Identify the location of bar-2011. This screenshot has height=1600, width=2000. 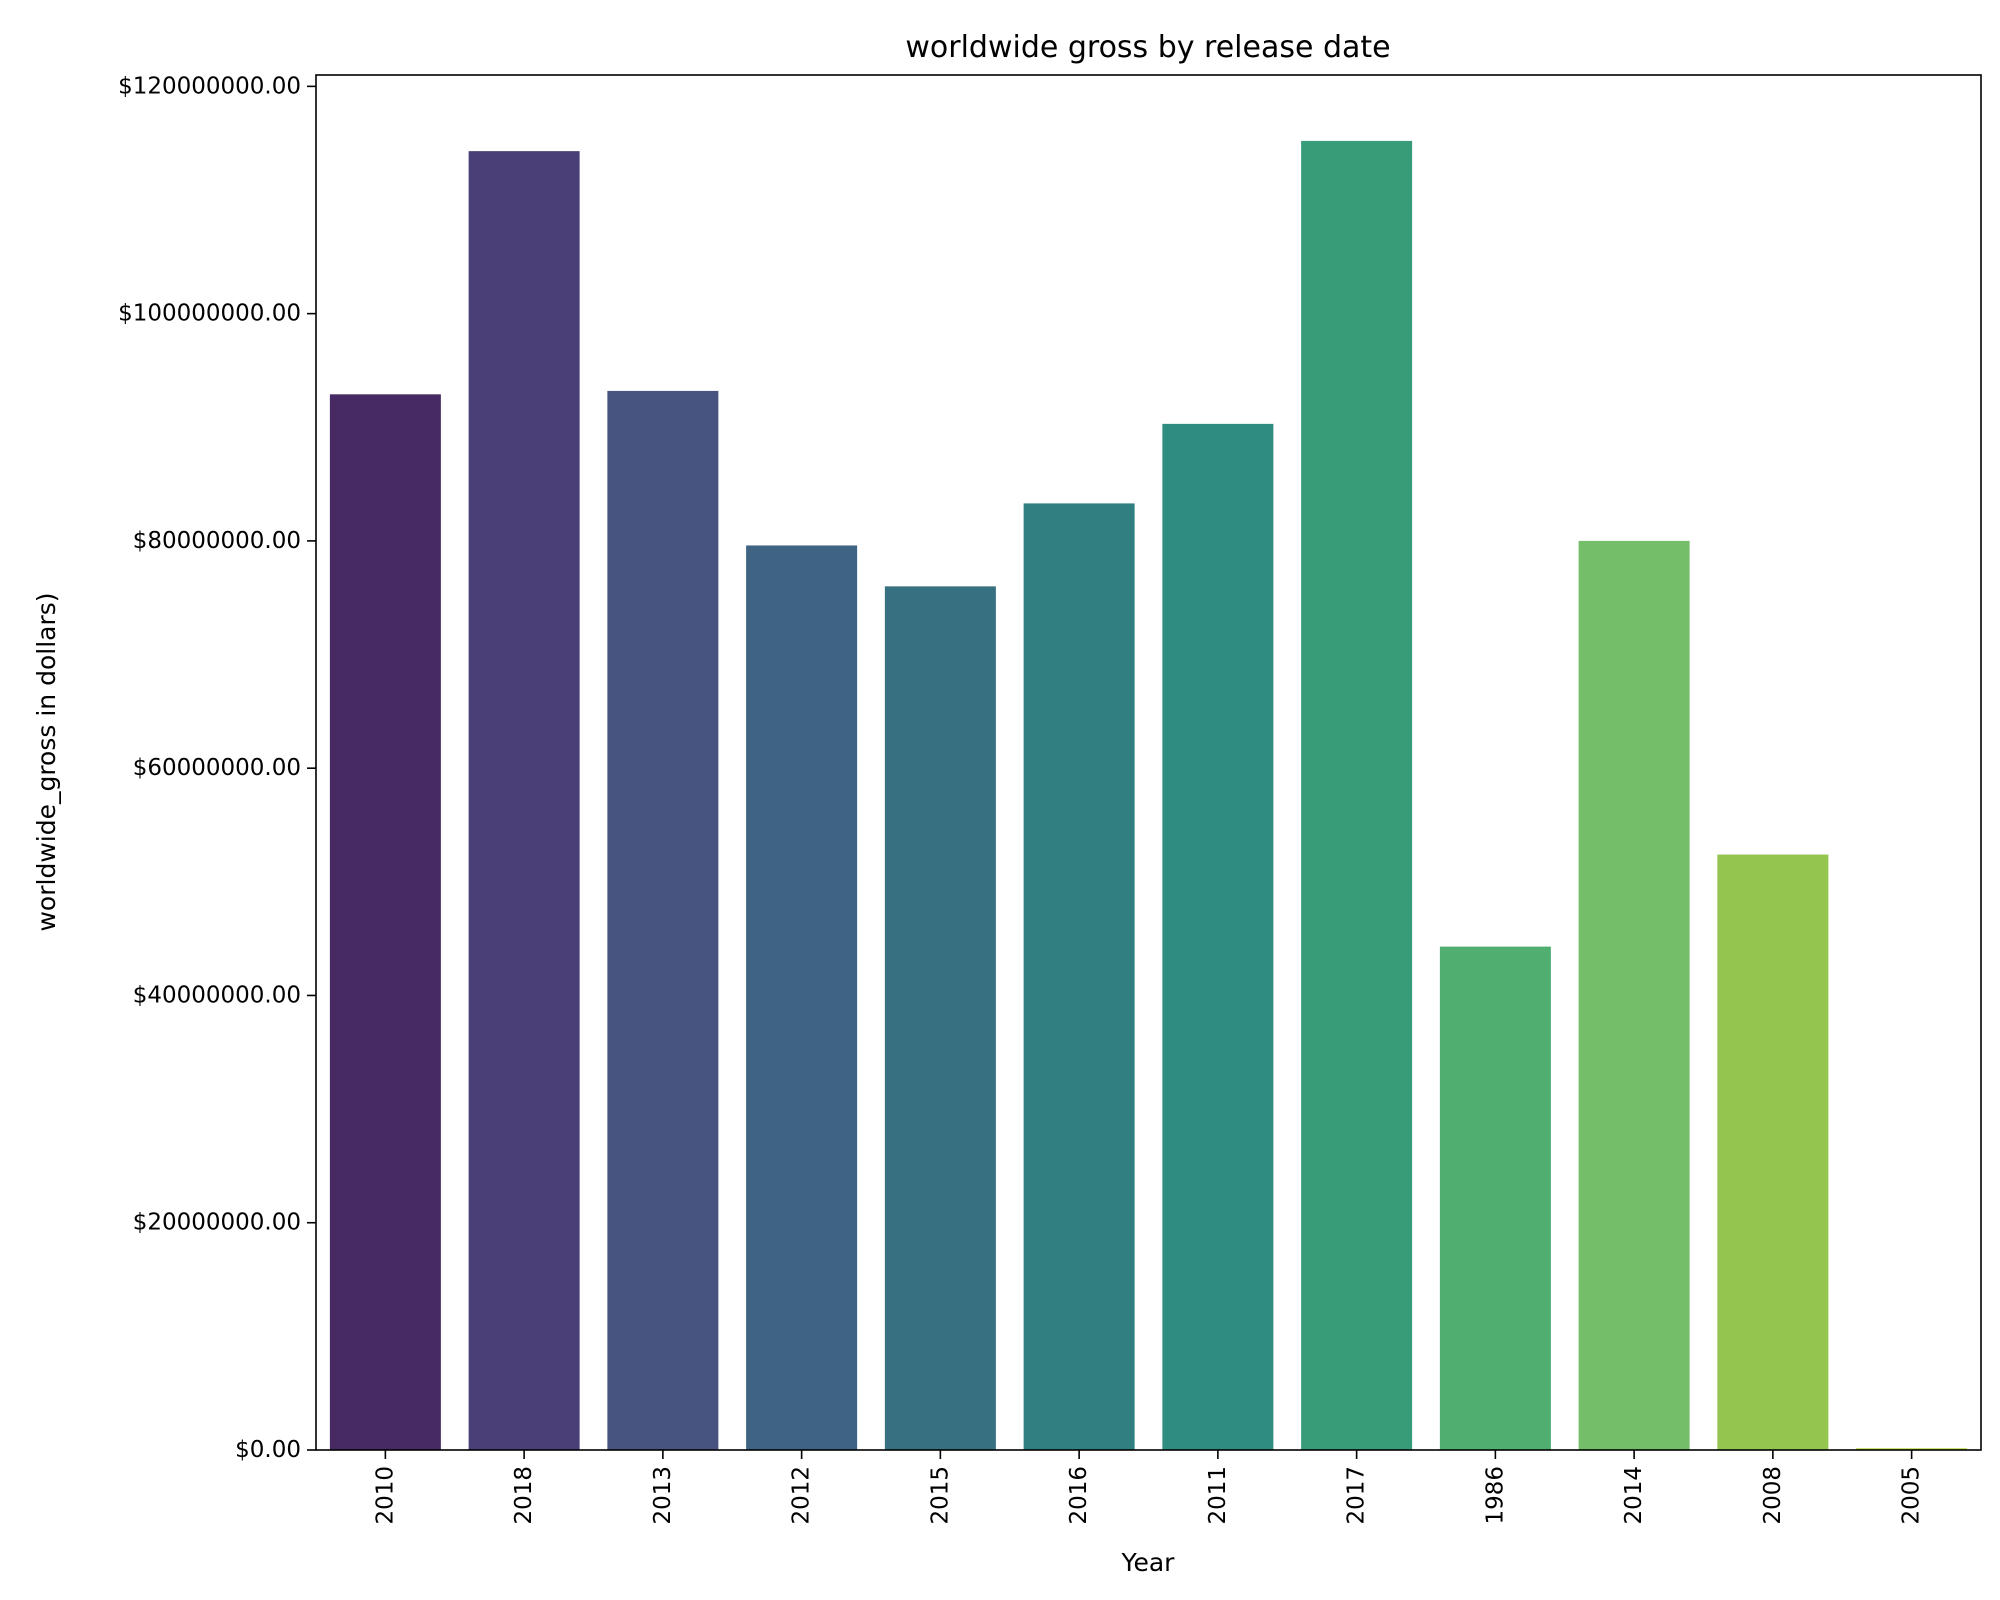
(1218, 936).